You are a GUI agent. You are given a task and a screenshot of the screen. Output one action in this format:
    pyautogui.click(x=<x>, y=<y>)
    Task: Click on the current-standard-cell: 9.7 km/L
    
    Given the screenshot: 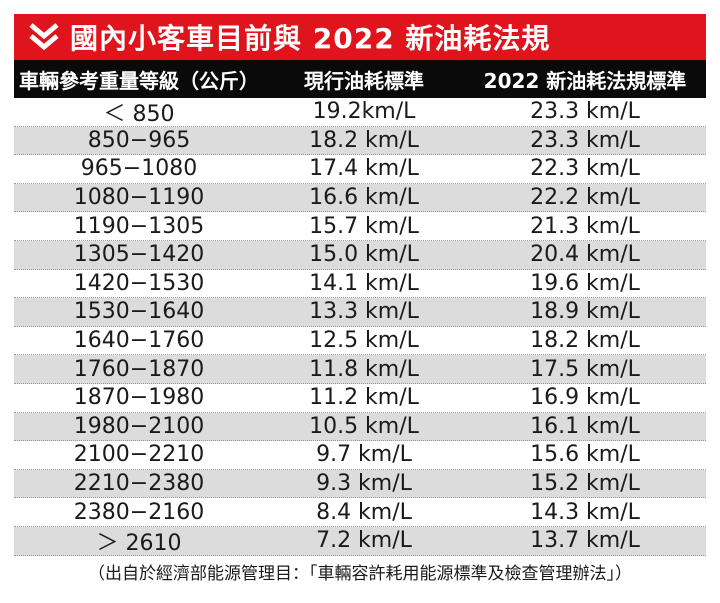 What is the action you would take?
    pyautogui.click(x=364, y=455)
    